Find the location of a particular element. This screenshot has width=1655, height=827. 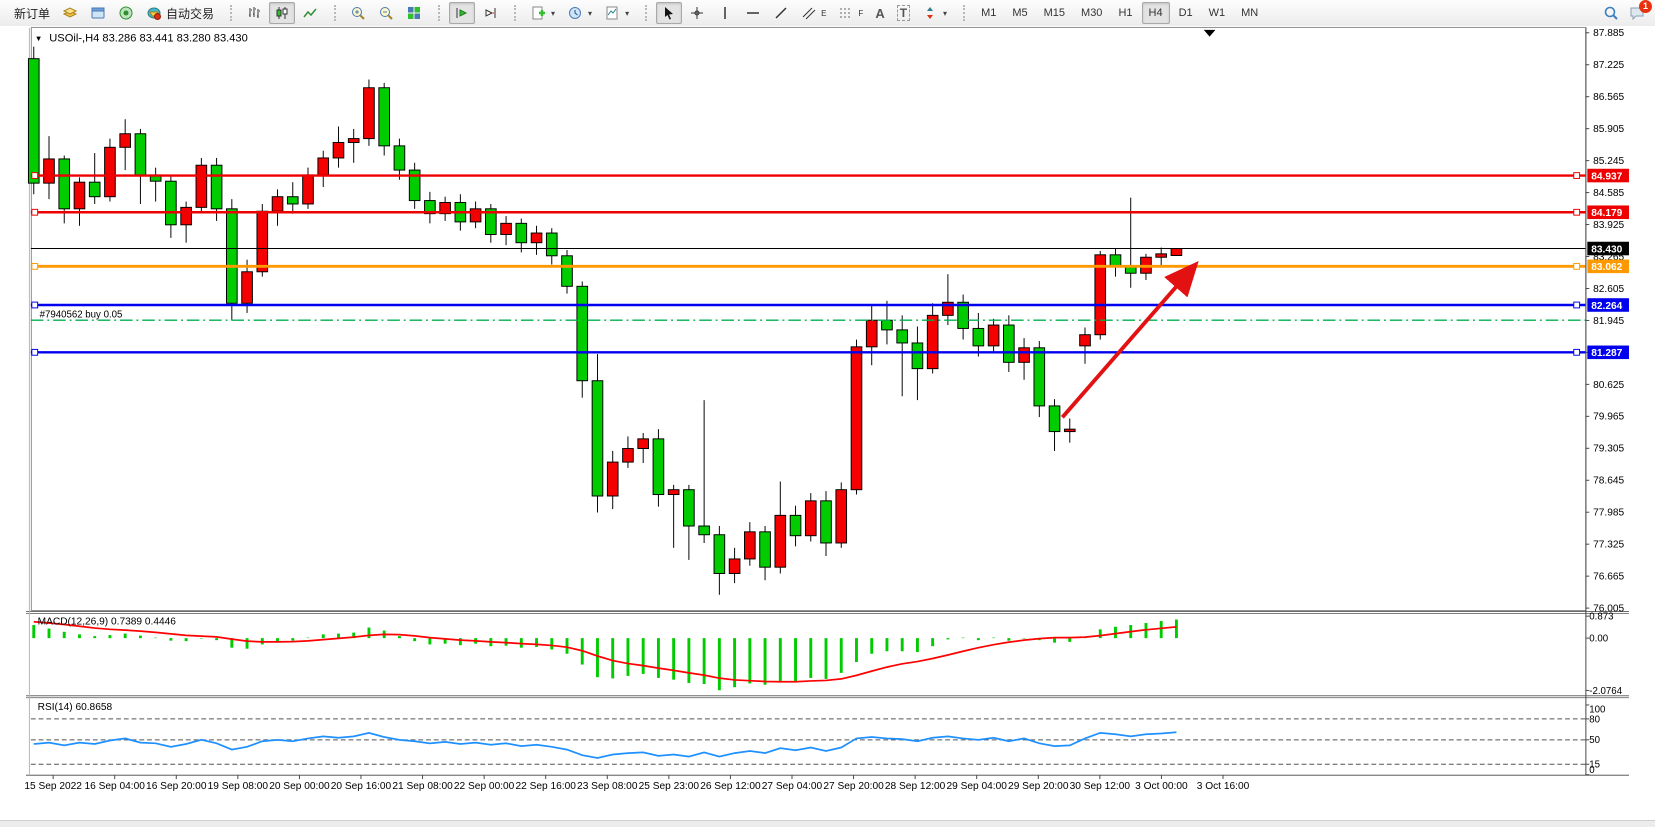

bar-chart-mode-button is located at coordinates (254, 13).